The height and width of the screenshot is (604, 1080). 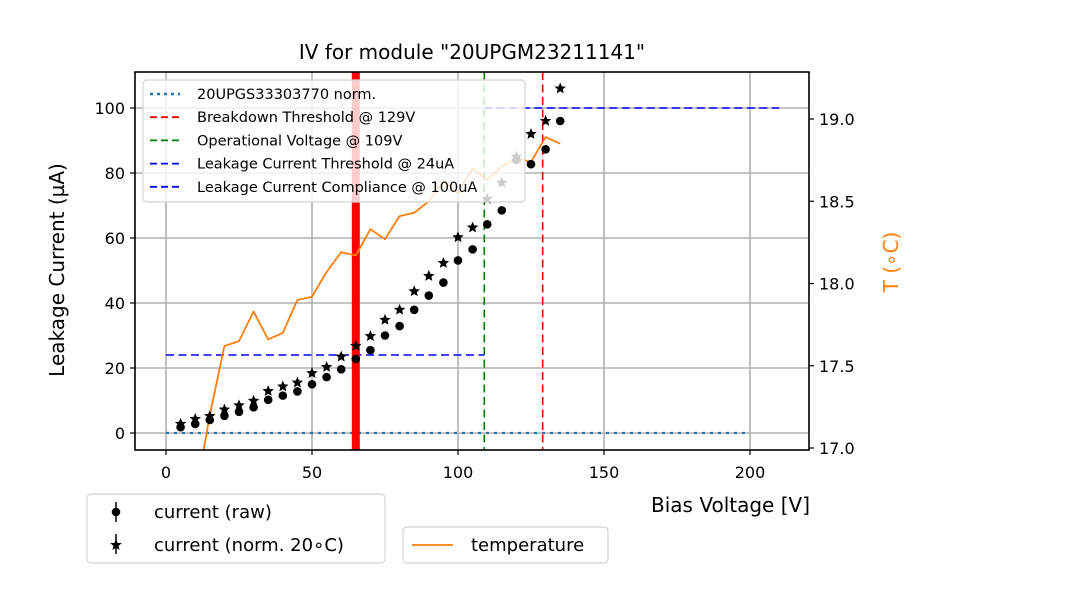 What do you see at coordinates (115, 303) in the screenshot?
I see `y-tick-label: 40` at bounding box center [115, 303].